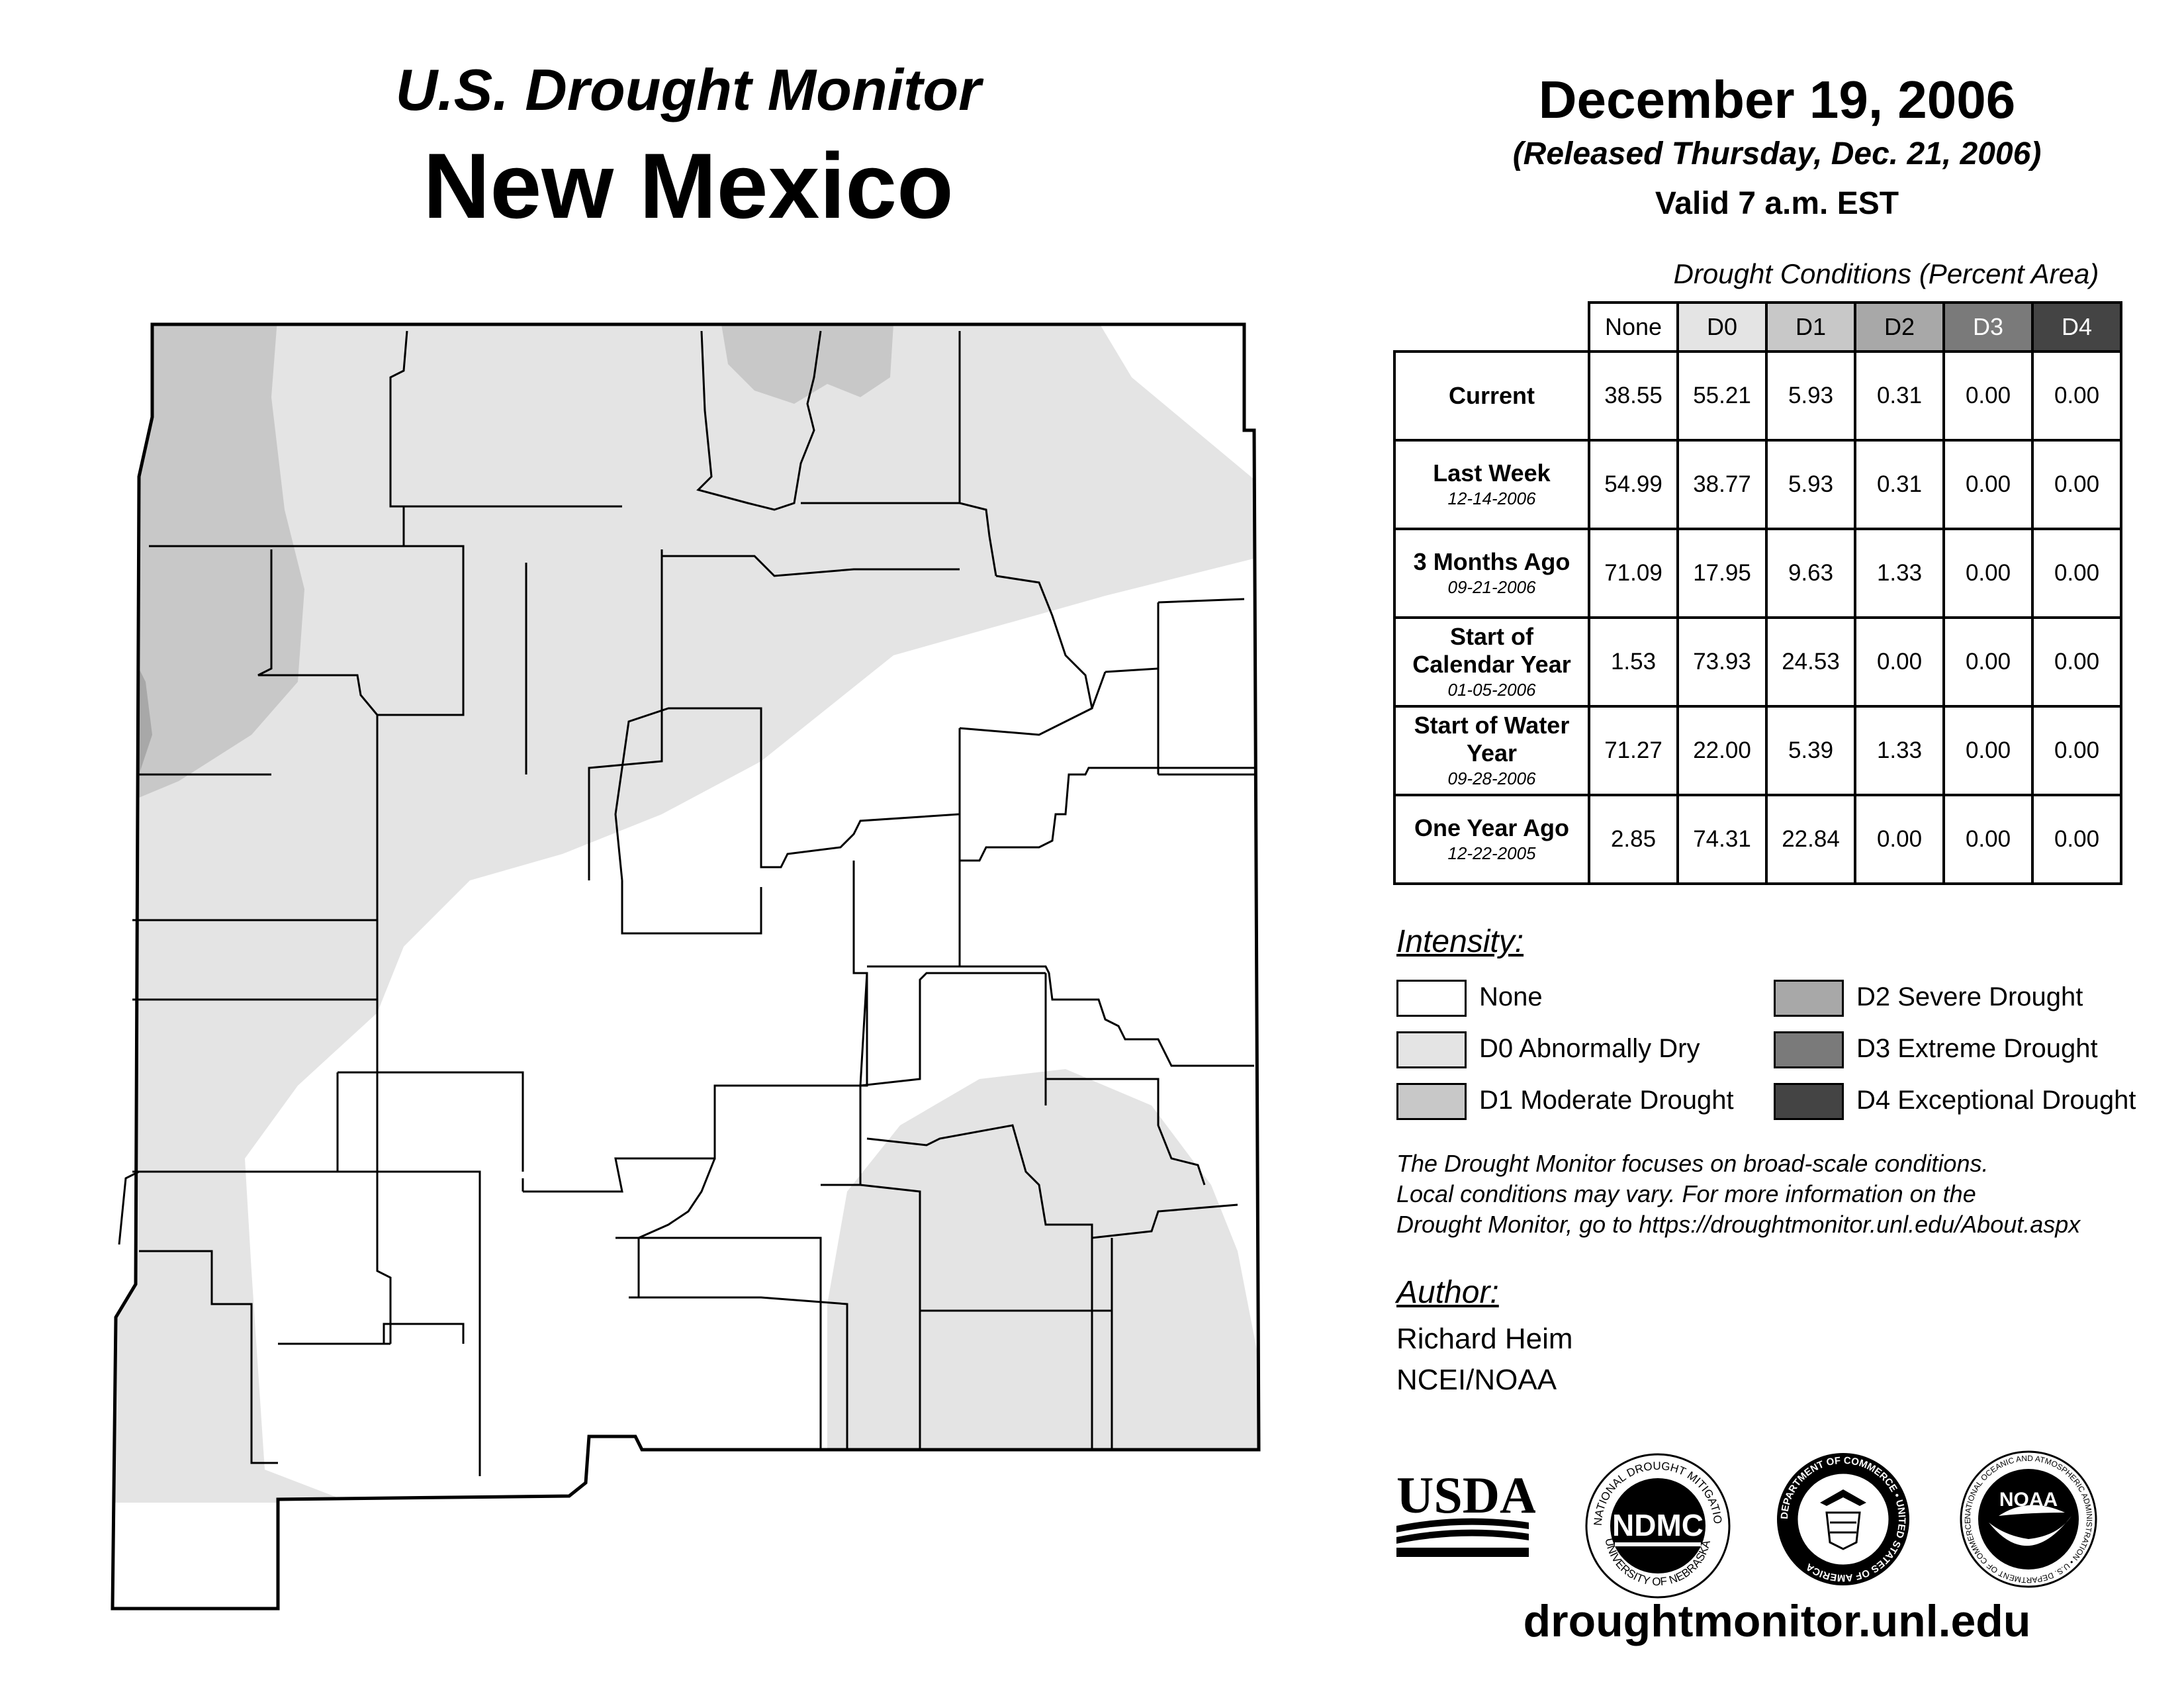  Describe the element at coordinates (1777, 153) in the screenshot. I see `release-date: (Released Thursday, Dec. 21, 2006)` at that location.